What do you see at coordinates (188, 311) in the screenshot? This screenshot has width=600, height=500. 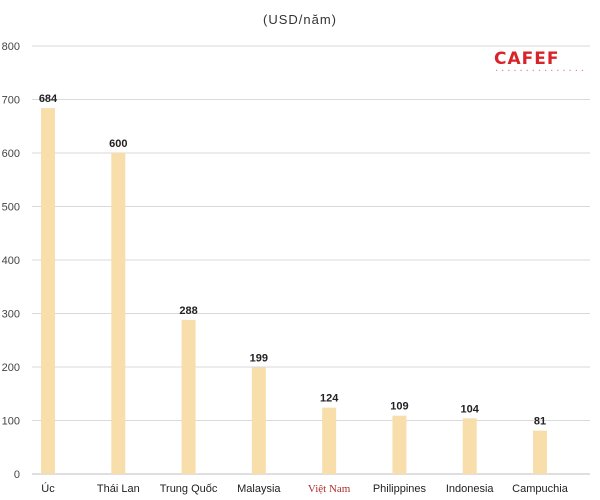 I see `data-label: 288` at bounding box center [188, 311].